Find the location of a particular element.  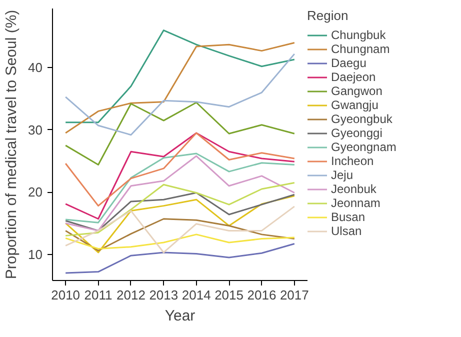

y-tick-label: 30 is located at coordinates (35, 130).